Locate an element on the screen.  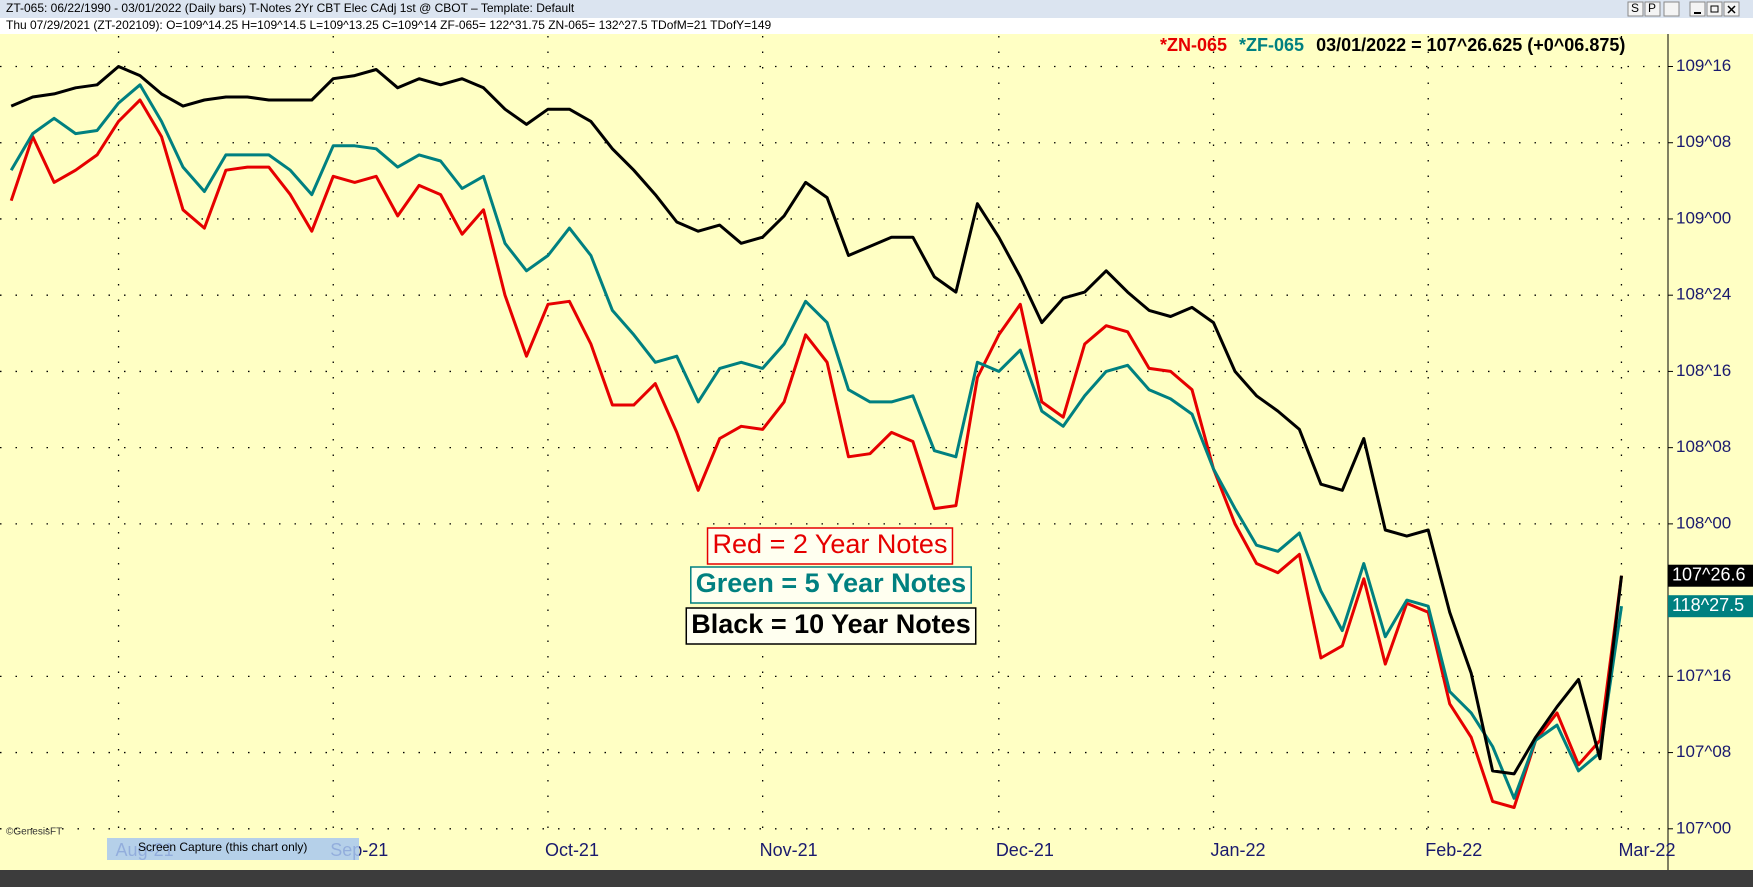
close-icon is located at coordinates (1731, 9).